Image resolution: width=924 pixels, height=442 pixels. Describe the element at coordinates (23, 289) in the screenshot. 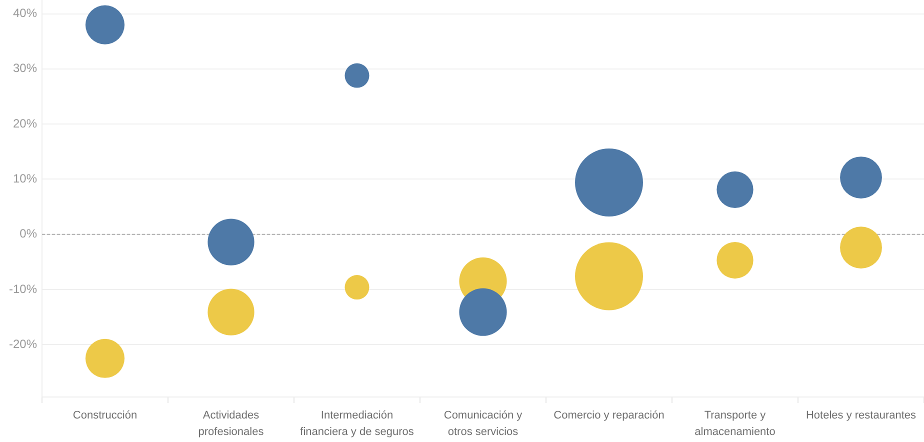

I see `y-tick-label: -10%` at that location.